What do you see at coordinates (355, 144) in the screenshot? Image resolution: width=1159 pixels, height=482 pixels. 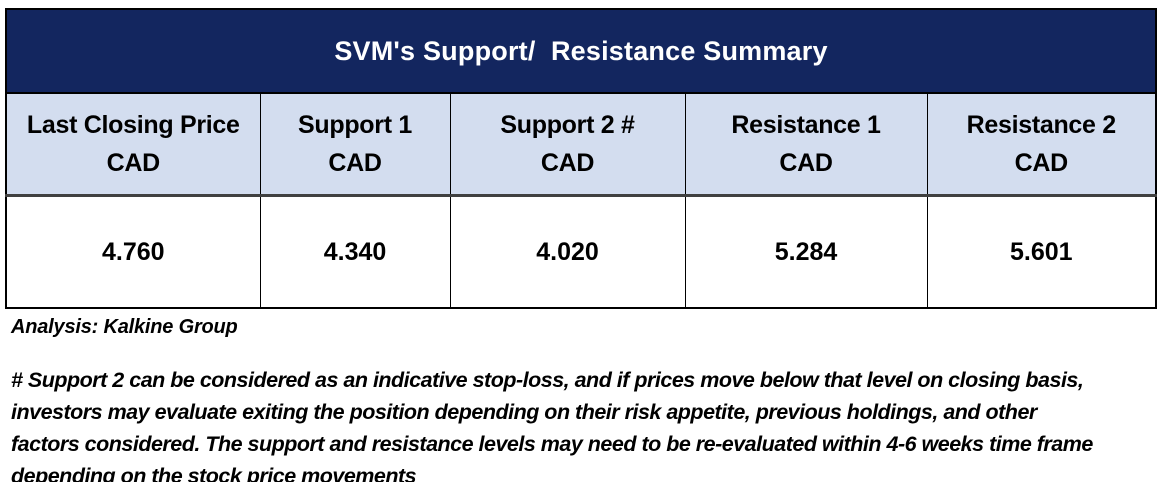 I see `column-header-support-1: Support 1 CAD` at bounding box center [355, 144].